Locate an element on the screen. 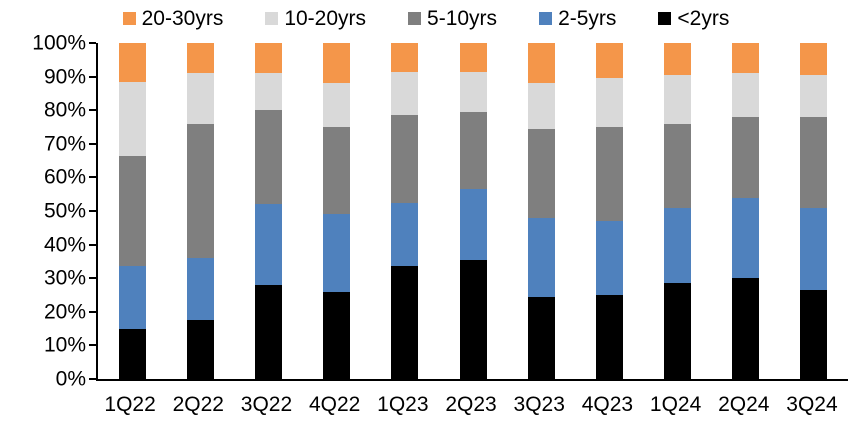 Image resolution: width=852 pixels, height=431 pixels. bar-2q24 is located at coordinates (746, 211).